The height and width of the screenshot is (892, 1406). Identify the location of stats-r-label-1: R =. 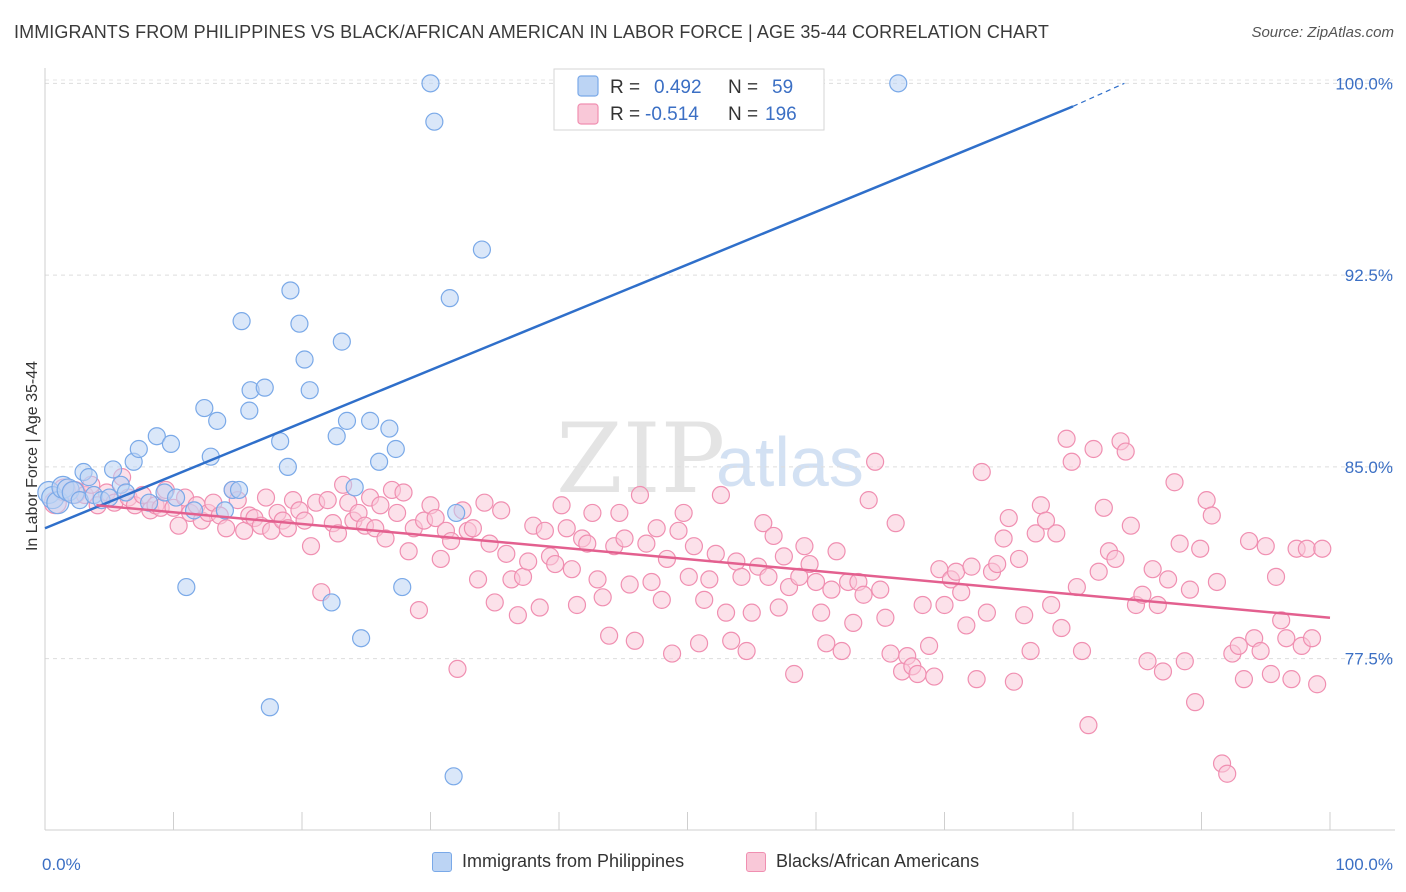
(625, 87).